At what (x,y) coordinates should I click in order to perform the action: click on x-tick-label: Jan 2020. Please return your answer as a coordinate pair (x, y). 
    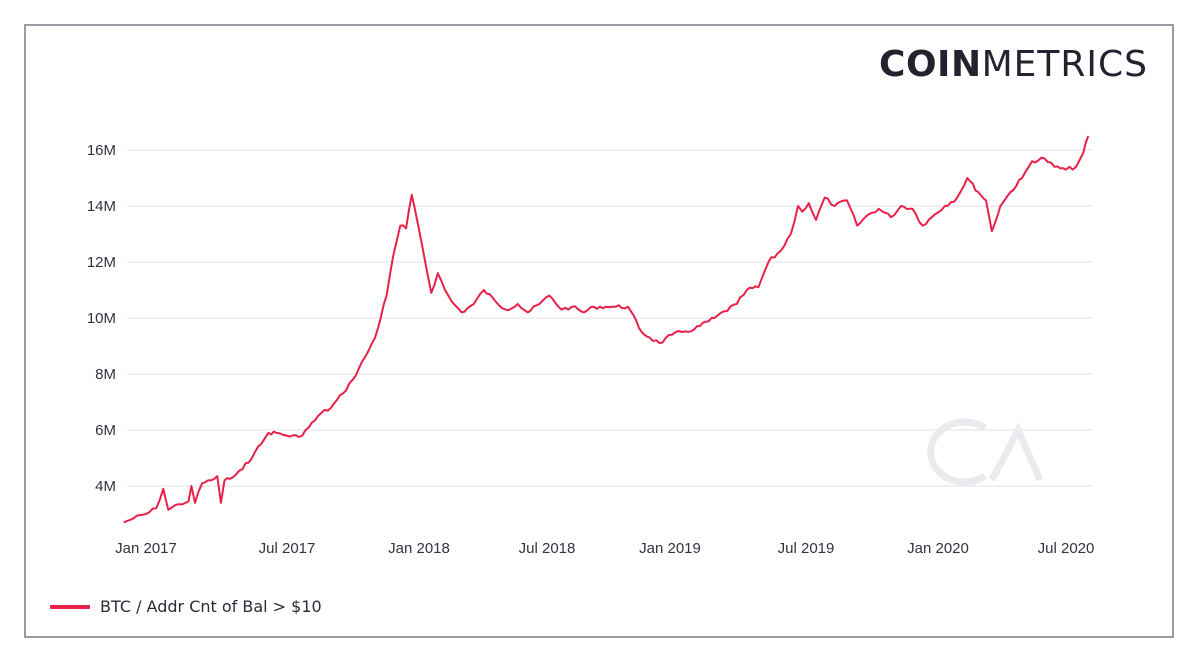
    Looking at the image, I should click on (938, 548).